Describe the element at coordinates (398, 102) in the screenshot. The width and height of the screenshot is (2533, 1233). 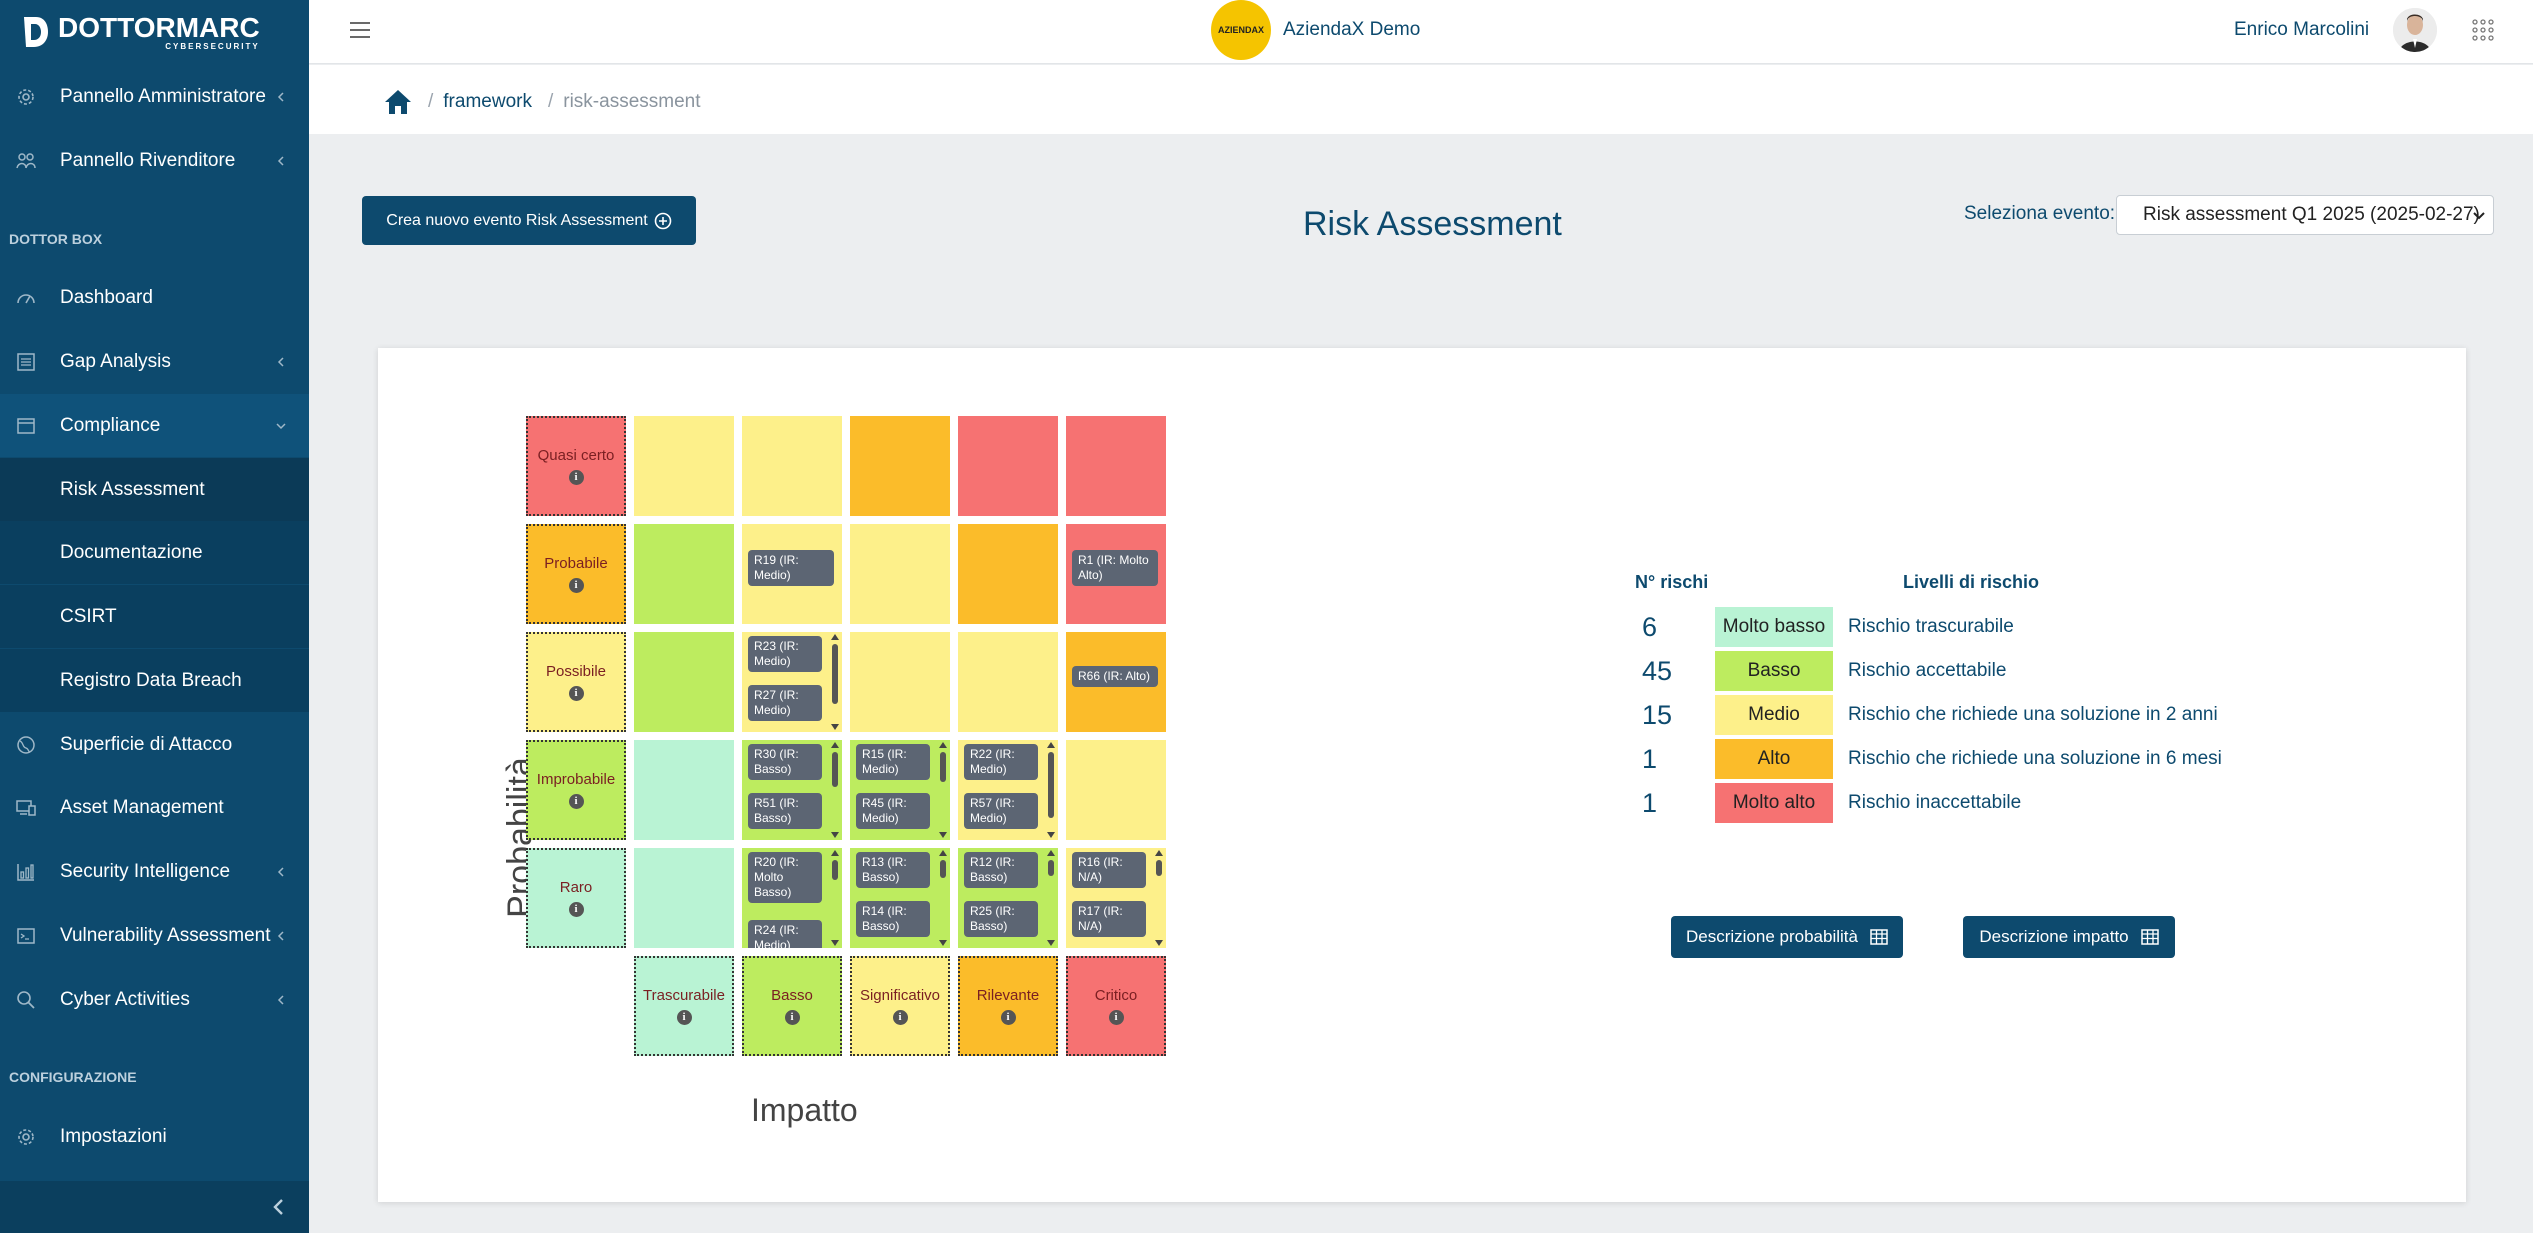
I see `home-icon` at that location.